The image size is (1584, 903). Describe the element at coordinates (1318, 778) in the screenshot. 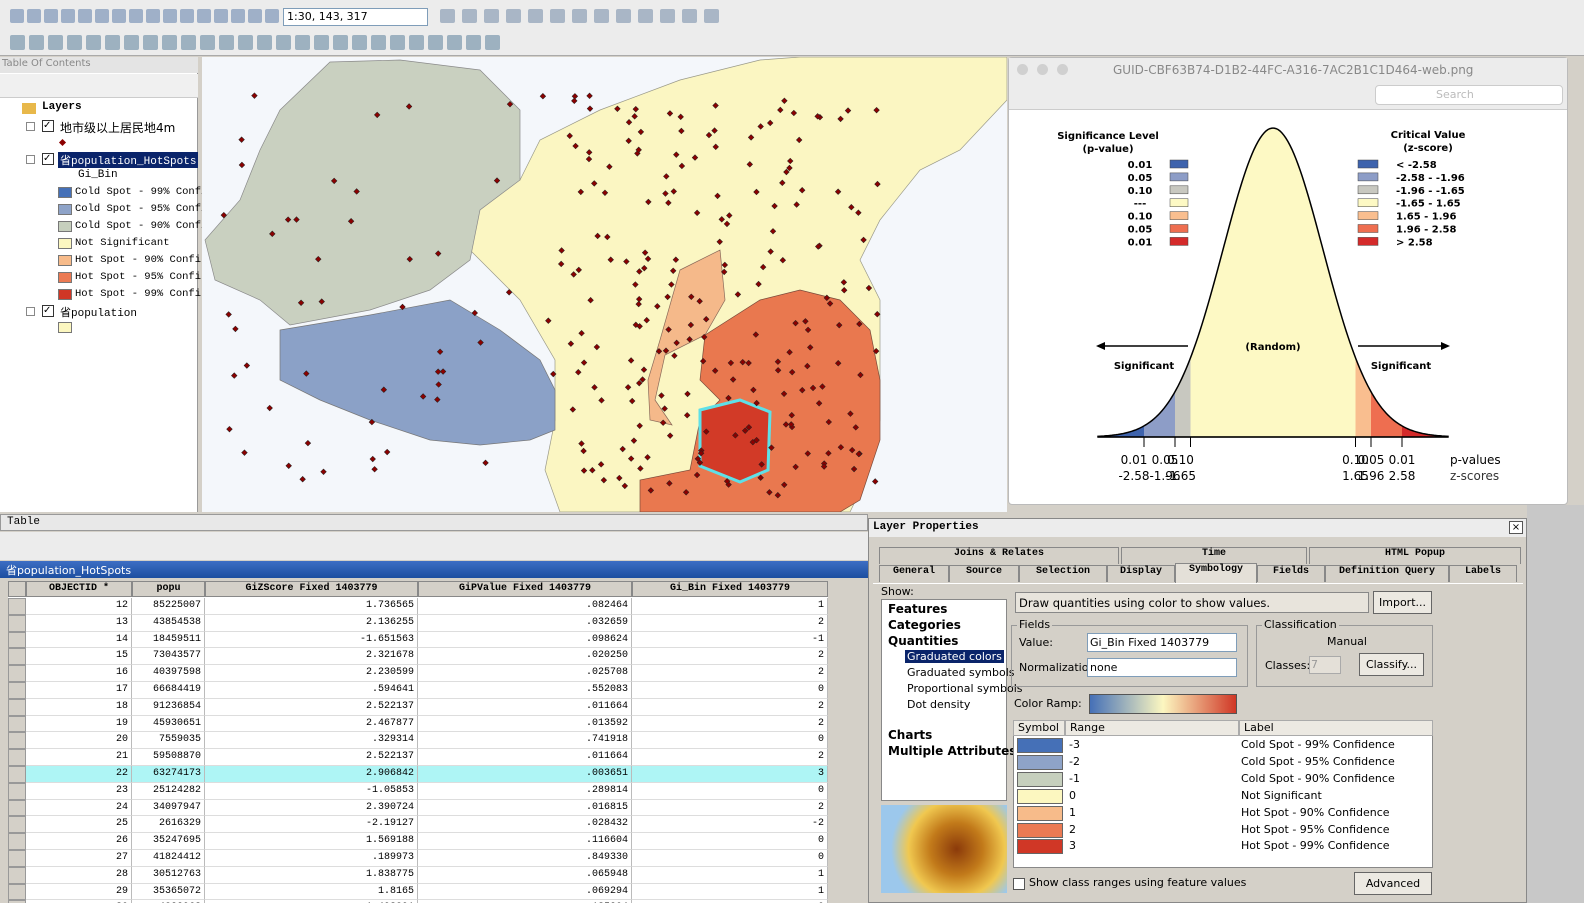

I see `class-label: Cold Spot - 90% Confidence` at that location.